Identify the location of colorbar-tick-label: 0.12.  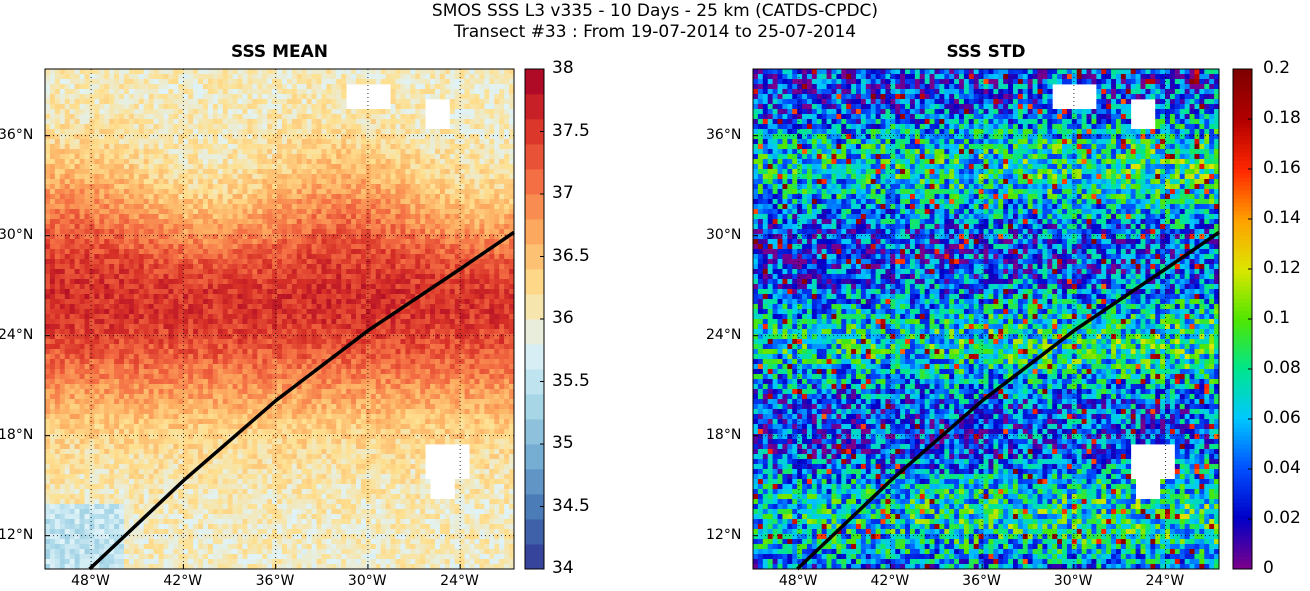
(1282, 268).